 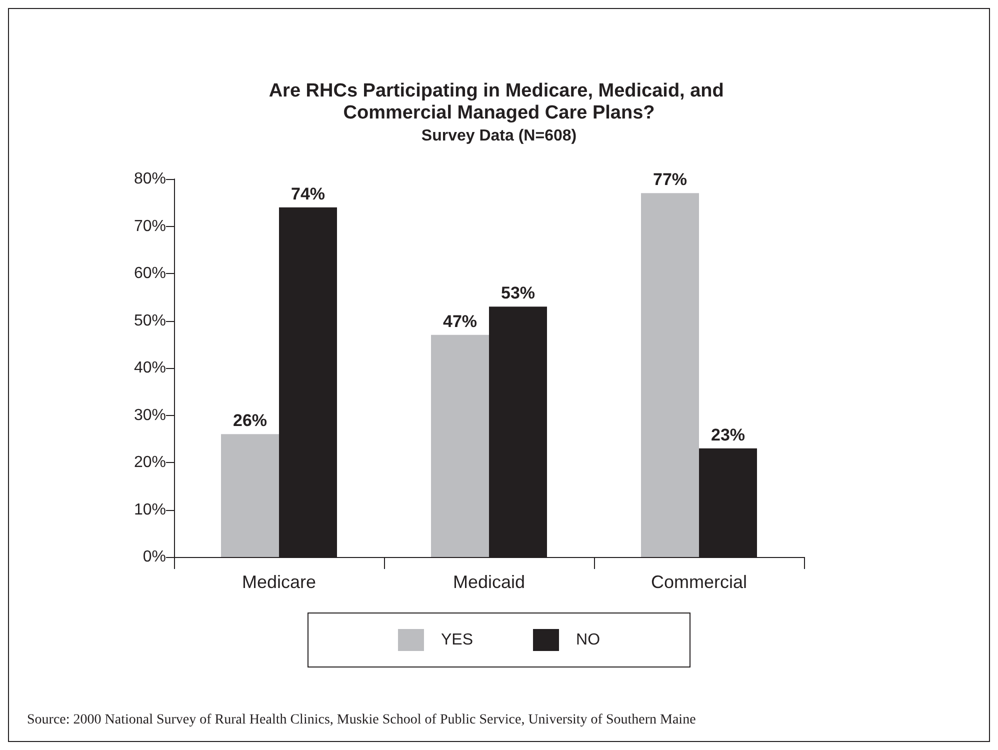 I want to click on data-label: 47%, so click(x=460, y=321).